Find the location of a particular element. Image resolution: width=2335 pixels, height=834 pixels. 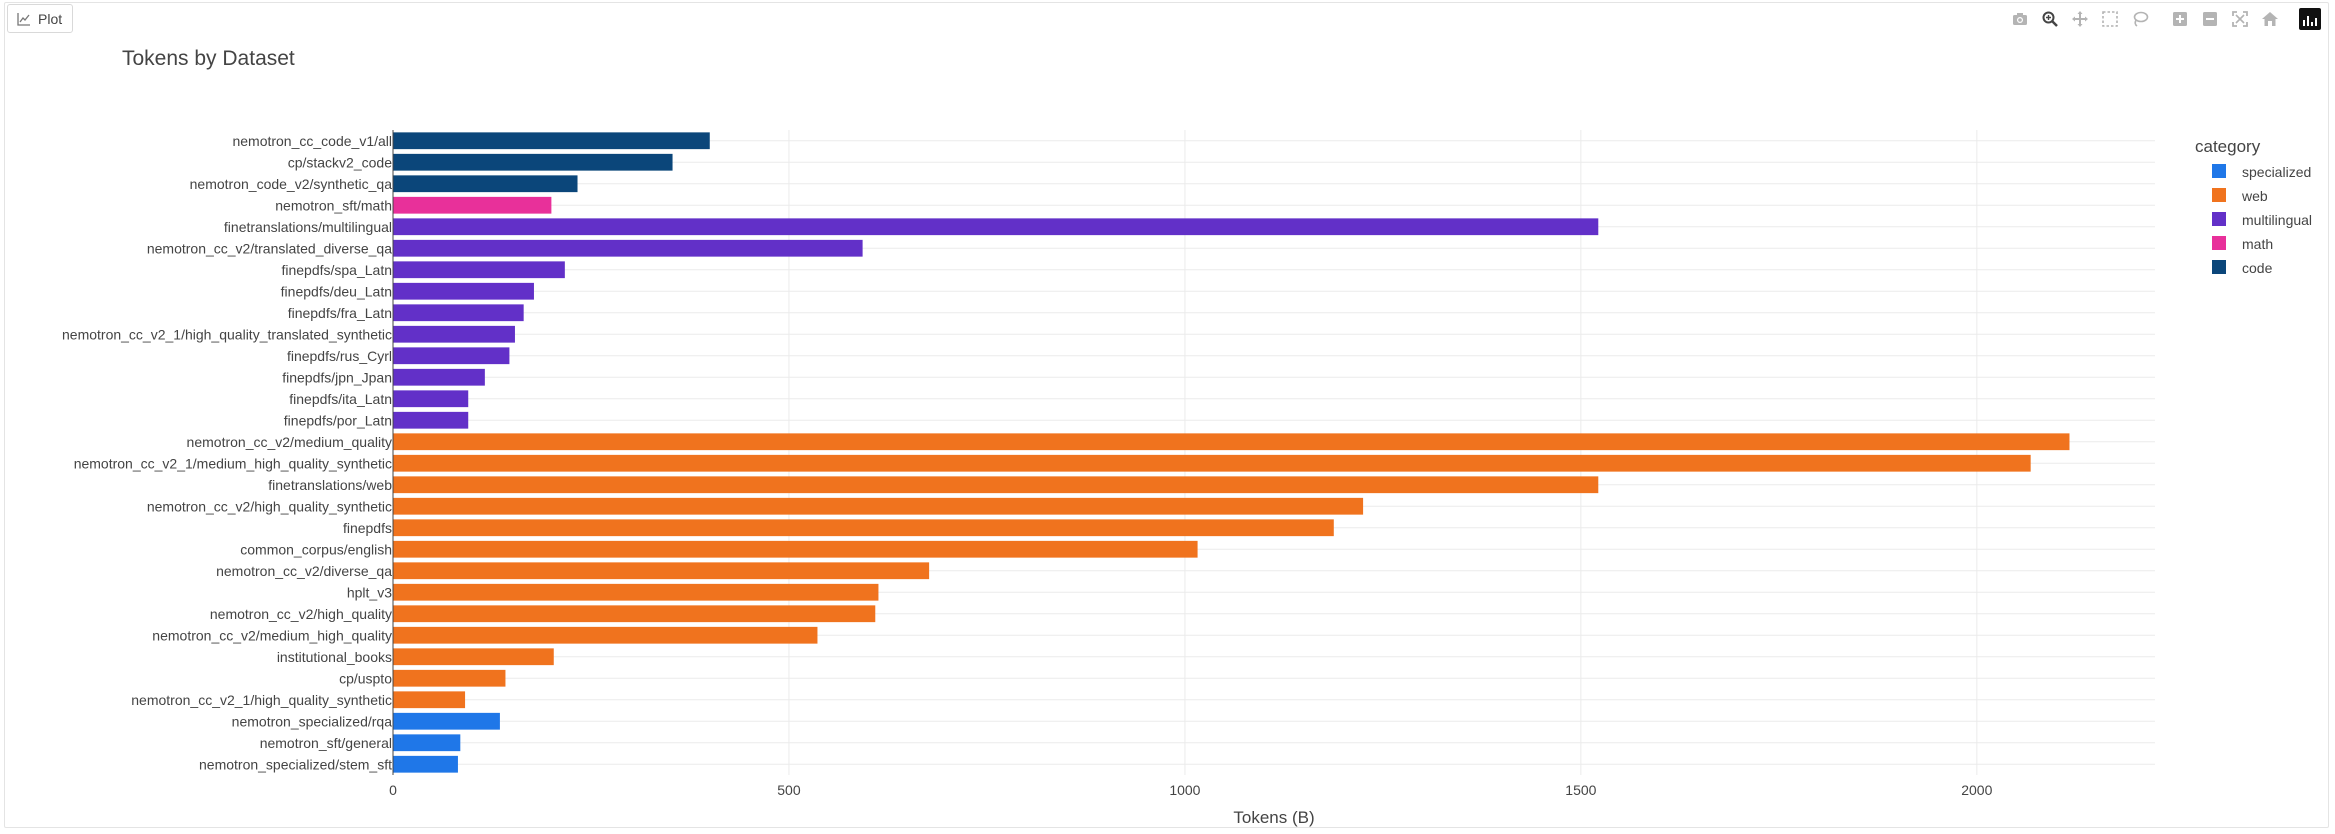

y-tick-label: nemotron_cc_v2/medium_high_quality is located at coordinates (272, 635).